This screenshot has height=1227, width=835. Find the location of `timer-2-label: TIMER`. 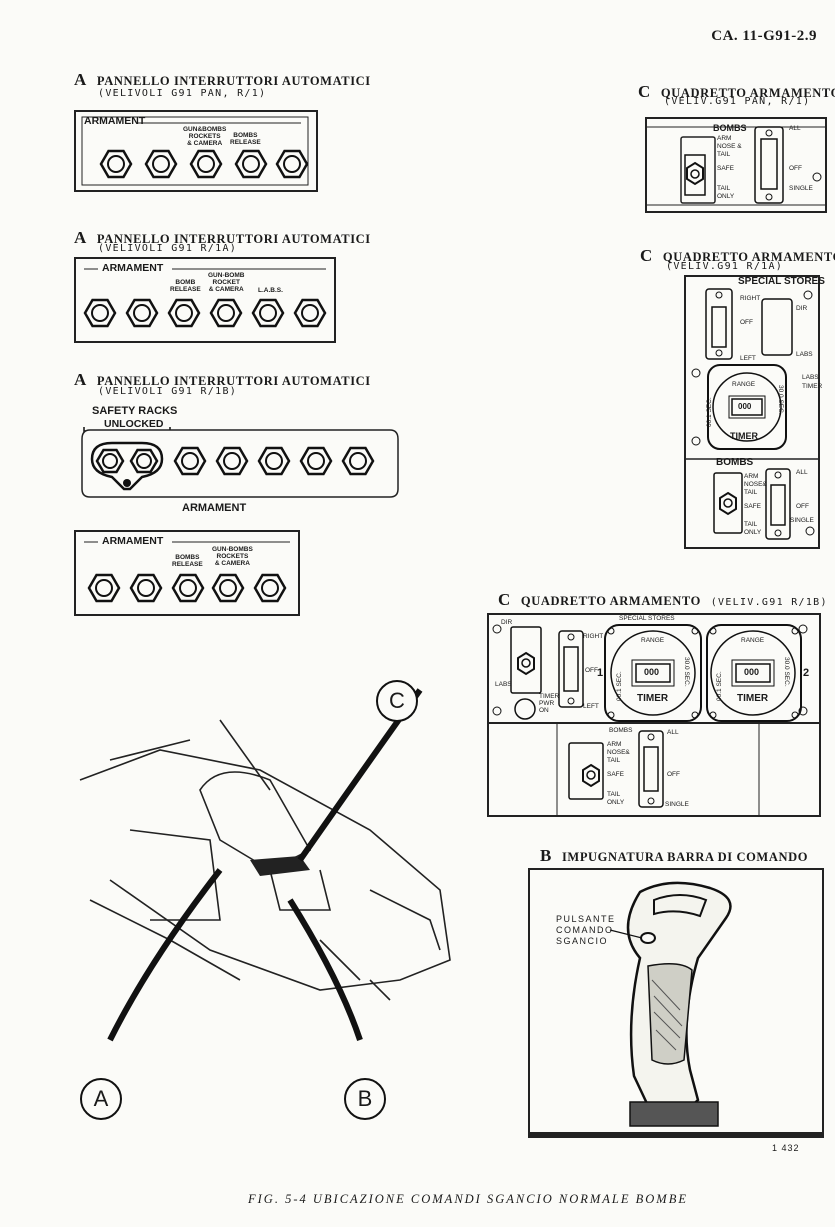

timer-2-label: TIMER is located at coordinates (753, 698).